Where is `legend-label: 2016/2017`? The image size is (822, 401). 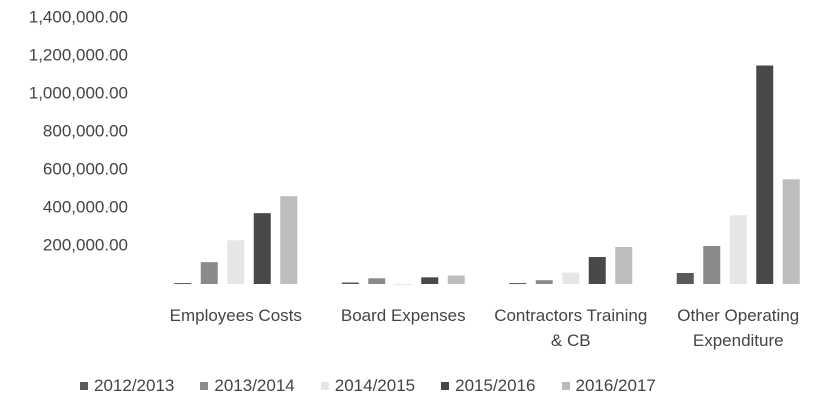
legend-label: 2016/2017 is located at coordinates (615, 385).